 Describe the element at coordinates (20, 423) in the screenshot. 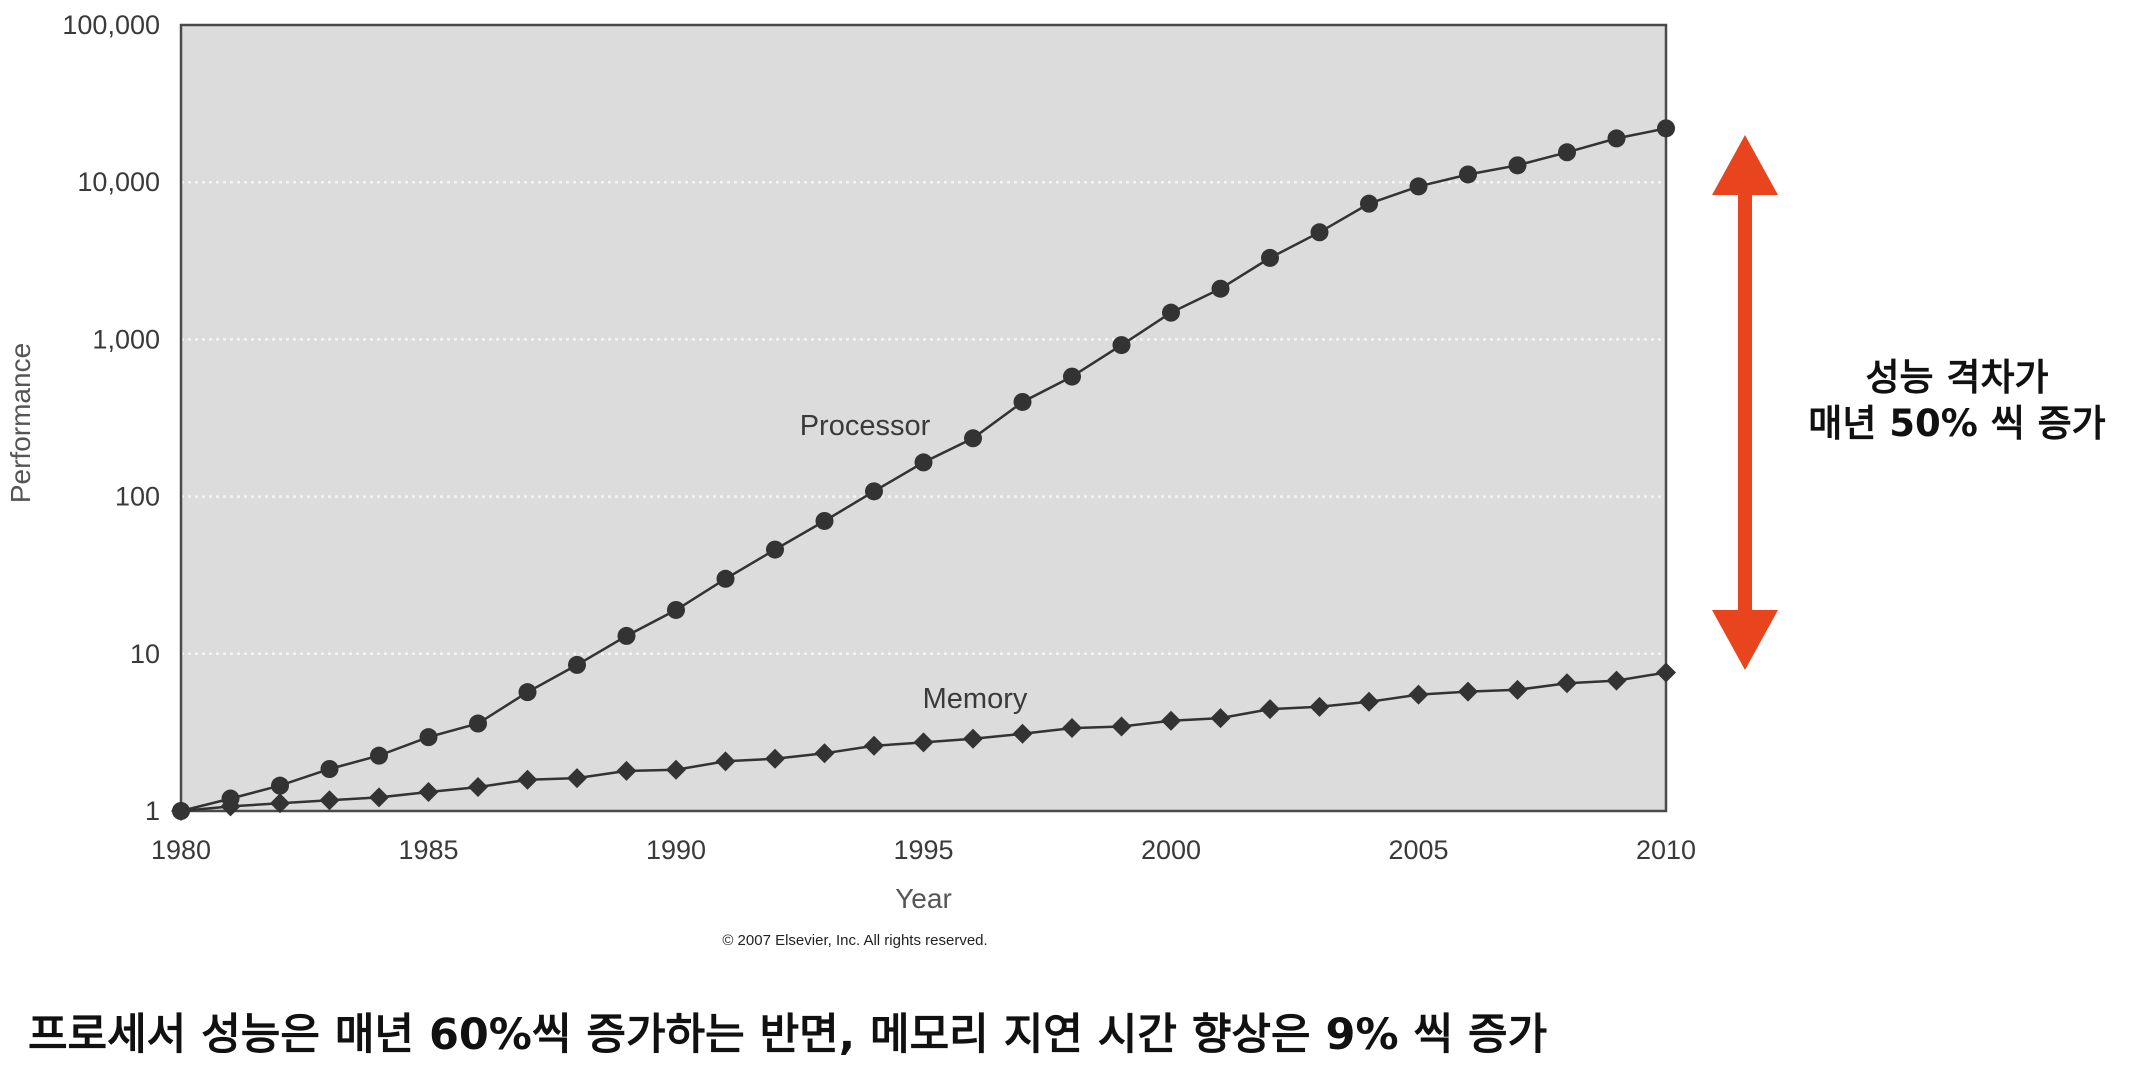

I see `y-axis-title: Performance` at that location.